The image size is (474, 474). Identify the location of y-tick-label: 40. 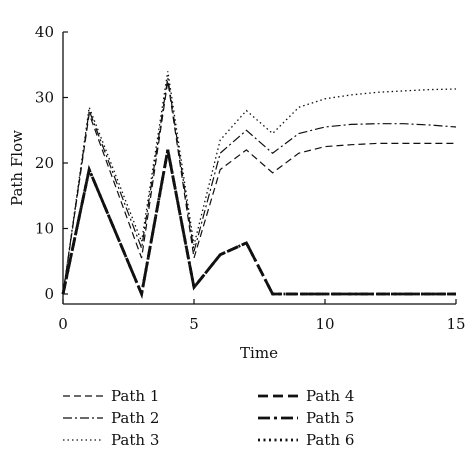
(44, 32).